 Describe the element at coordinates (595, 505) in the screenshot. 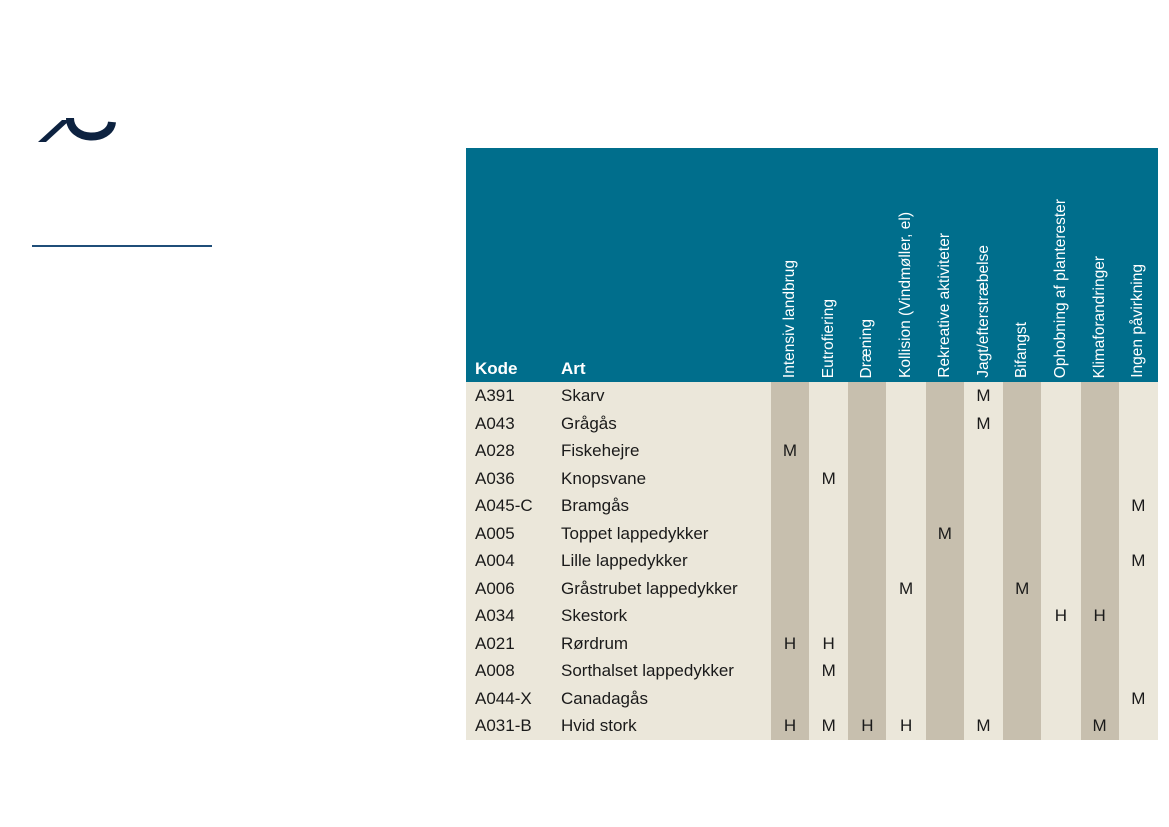

I see `species-name: Bramgås` at that location.